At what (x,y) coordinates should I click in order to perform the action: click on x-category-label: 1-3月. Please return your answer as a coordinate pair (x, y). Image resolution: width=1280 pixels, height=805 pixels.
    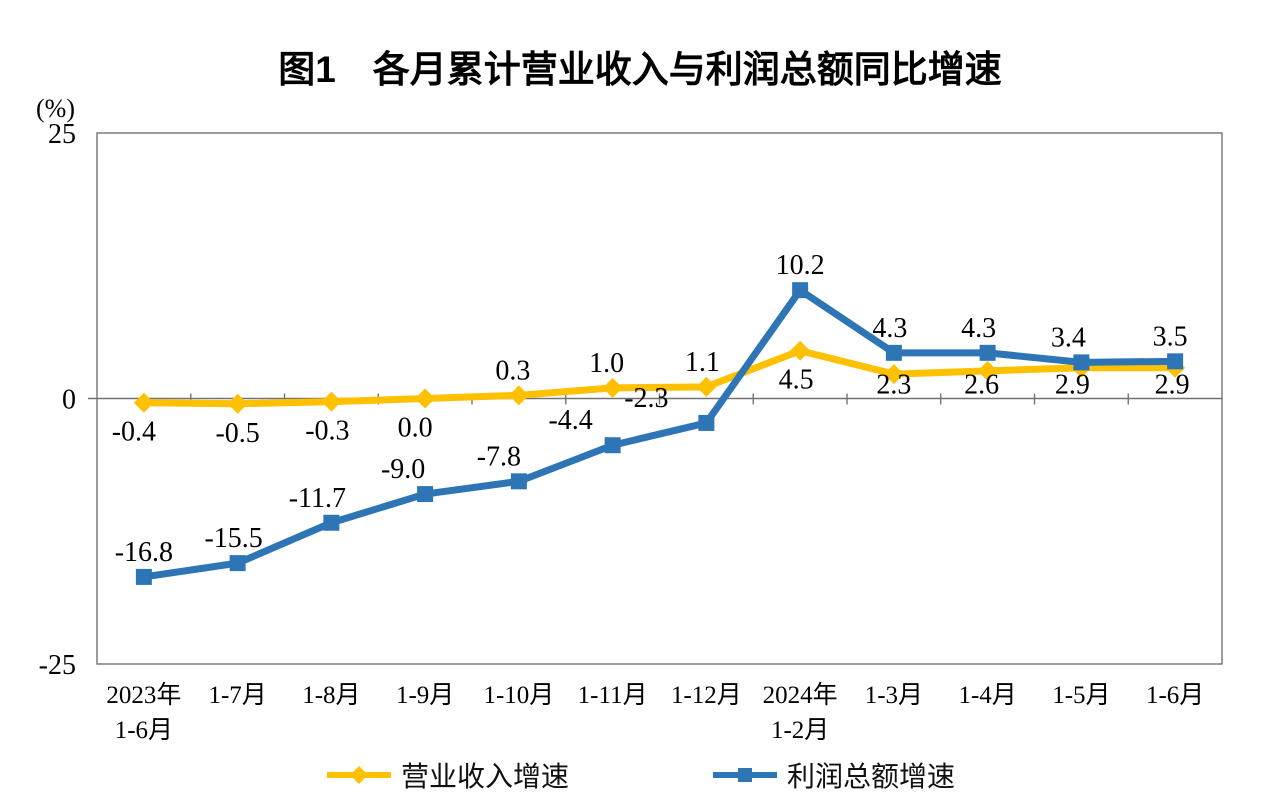
    Looking at the image, I should click on (894, 695).